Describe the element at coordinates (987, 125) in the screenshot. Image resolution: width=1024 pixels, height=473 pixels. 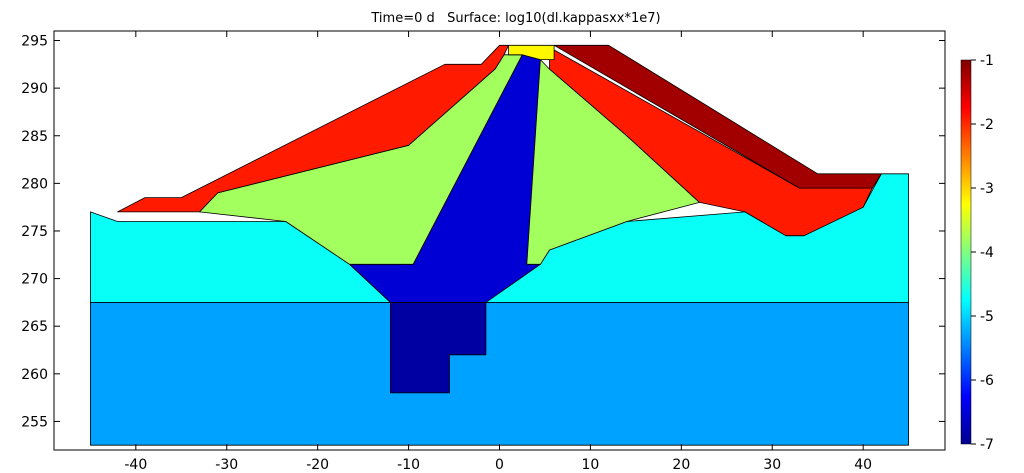
I see `colorbar-tick-label: -2` at that location.